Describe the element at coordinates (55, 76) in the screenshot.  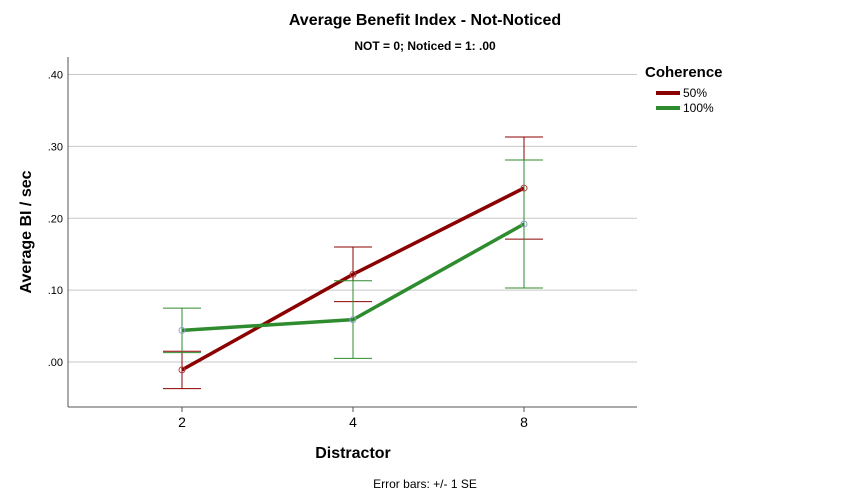
I see `y-tick-label: .40` at that location.